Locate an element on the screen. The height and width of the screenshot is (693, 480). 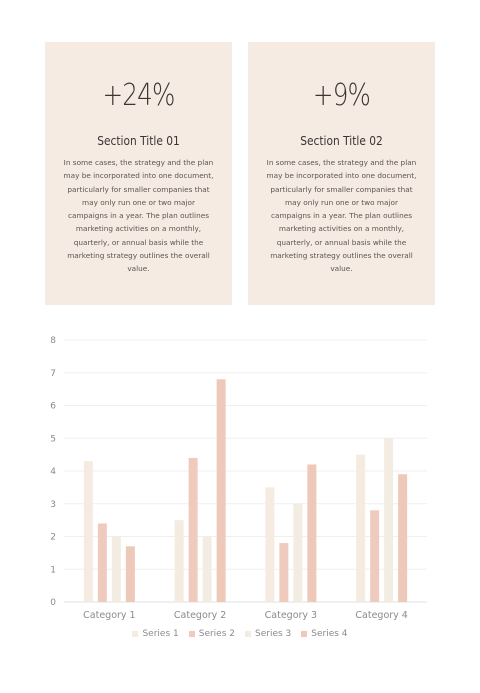
legend-item: Series 1 is located at coordinates (155, 634).